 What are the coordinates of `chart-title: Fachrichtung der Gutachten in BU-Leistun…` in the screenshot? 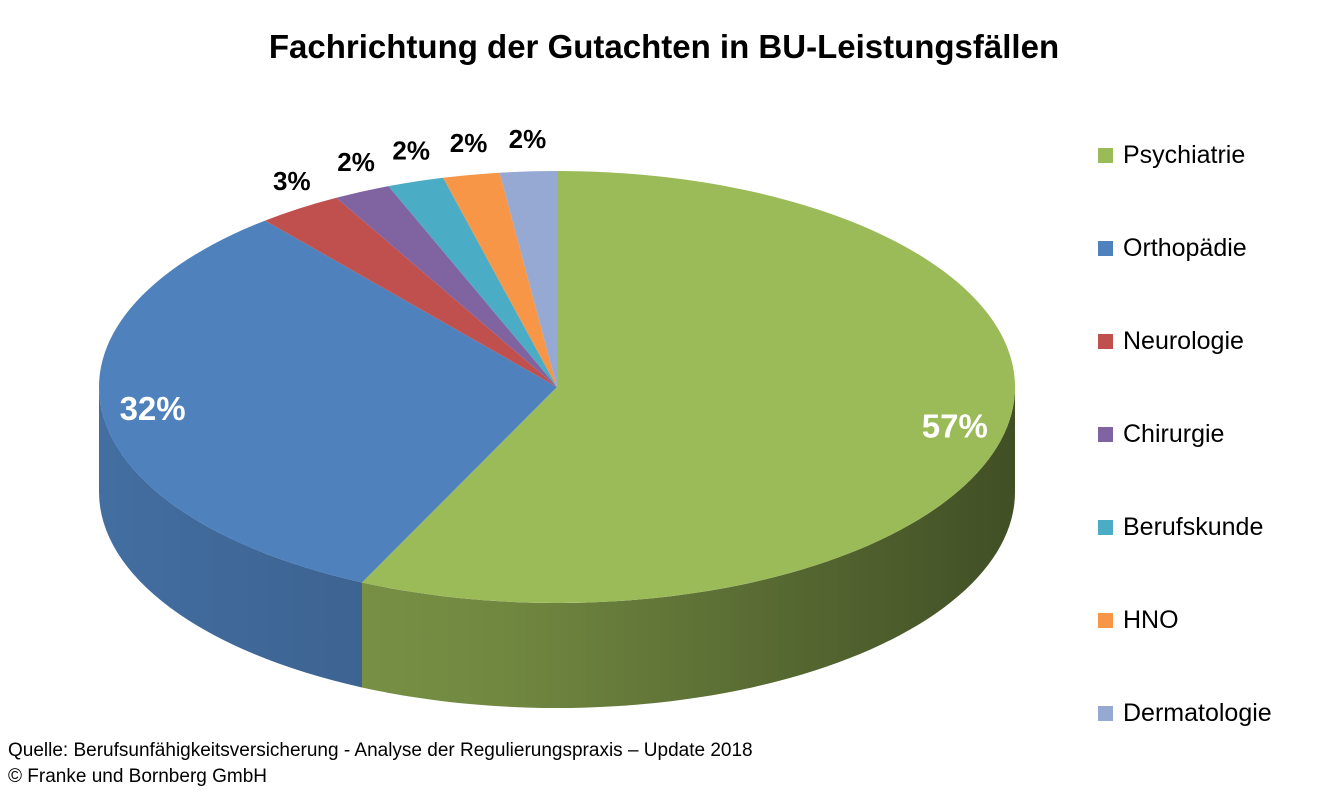 It's located at (664, 46).